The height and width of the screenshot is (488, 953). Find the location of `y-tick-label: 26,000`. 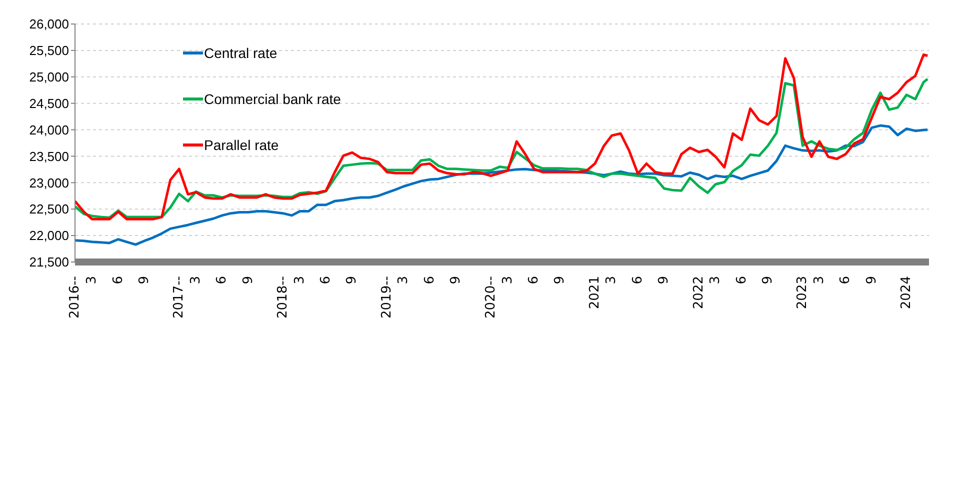

y-tick-label: 26,000 is located at coordinates (49, 24).